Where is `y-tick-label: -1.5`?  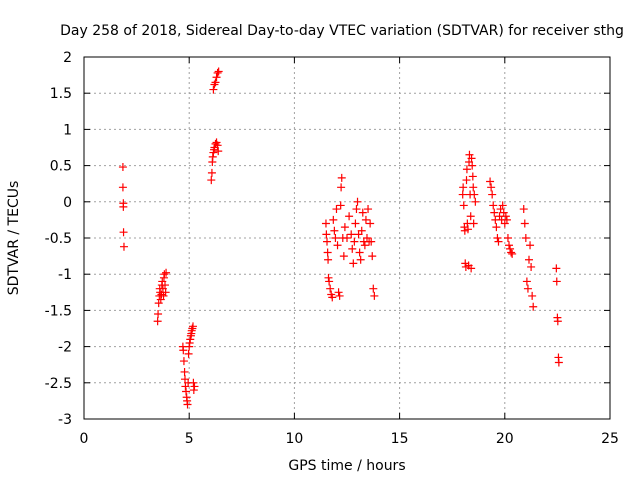
y-tick-label: -1.5 is located at coordinates (58, 311).